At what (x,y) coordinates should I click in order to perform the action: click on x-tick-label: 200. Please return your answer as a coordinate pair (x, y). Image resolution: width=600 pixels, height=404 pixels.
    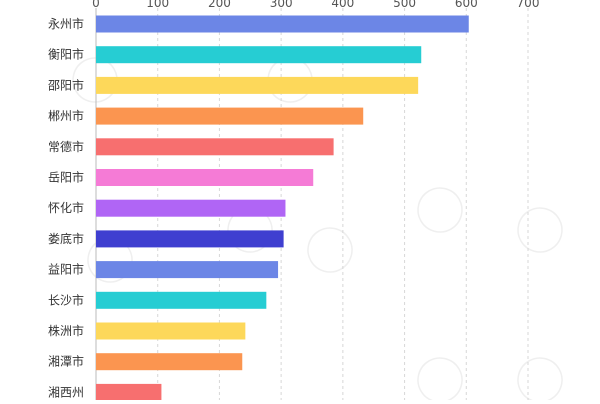
    Looking at the image, I should click on (219, 5).